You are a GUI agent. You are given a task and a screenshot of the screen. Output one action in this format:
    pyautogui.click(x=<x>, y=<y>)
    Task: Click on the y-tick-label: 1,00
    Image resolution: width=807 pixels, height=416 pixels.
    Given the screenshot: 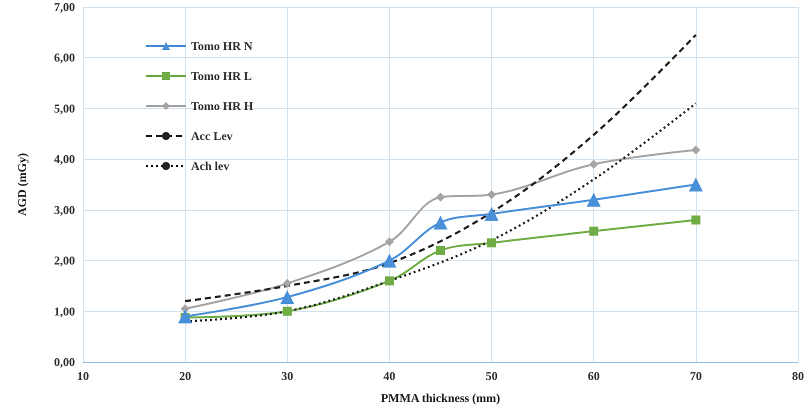 What is the action you would take?
    pyautogui.click(x=64, y=311)
    